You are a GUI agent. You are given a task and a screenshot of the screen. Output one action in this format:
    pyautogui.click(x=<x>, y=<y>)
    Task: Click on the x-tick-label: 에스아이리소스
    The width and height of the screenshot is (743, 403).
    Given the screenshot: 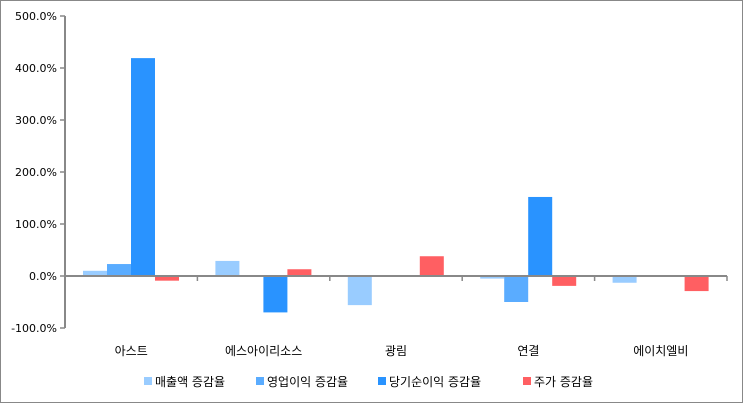 What is the action you would take?
    pyautogui.click(x=263, y=351)
    